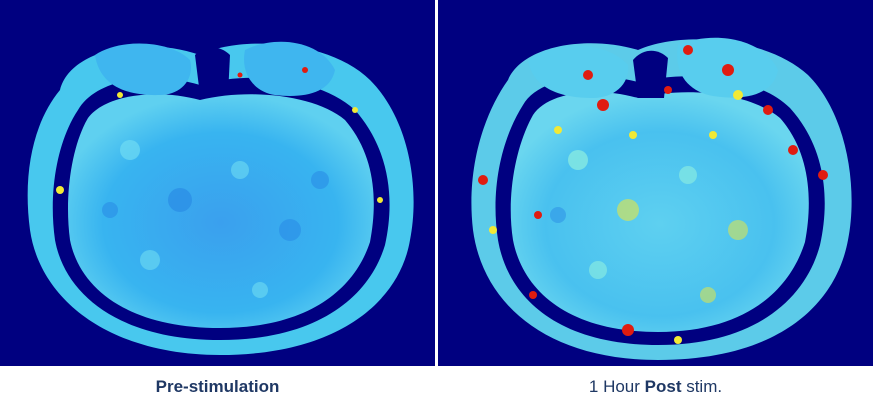 This screenshot has width=873, height=408. What do you see at coordinates (436, 183) in the screenshot?
I see `panel-divider` at bounding box center [436, 183].